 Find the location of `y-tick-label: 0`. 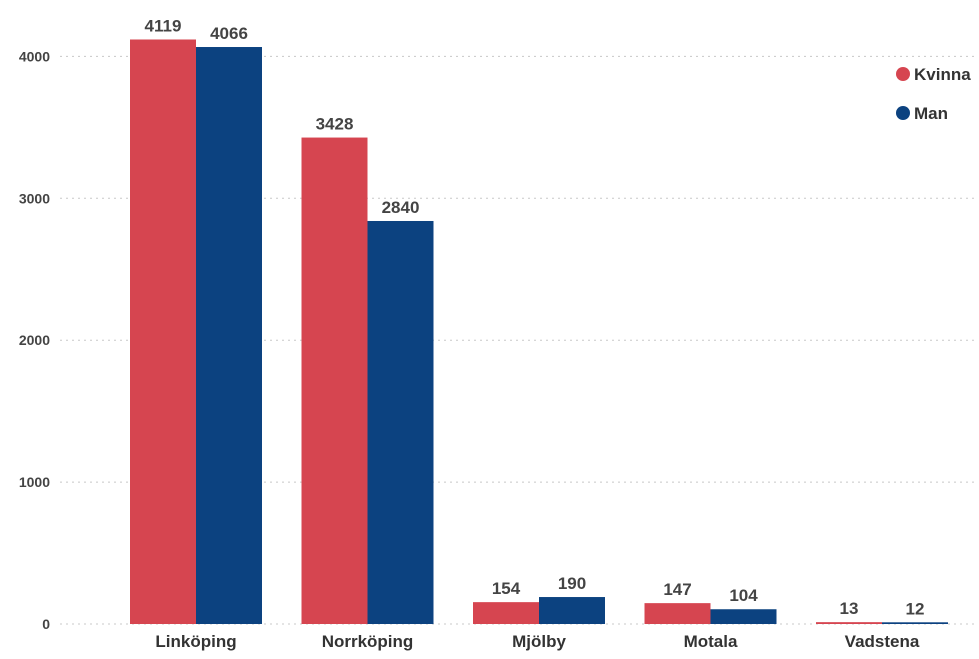

y-tick-label: 0 is located at coordinates (46, 624).